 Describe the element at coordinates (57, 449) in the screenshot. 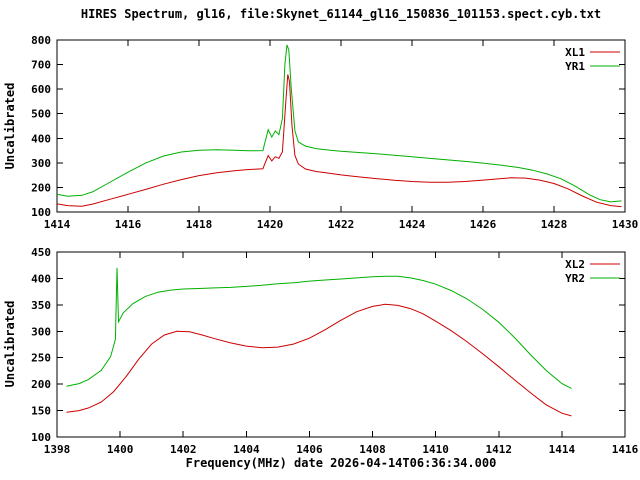

I see `x-tick-label: 1398` at that location.